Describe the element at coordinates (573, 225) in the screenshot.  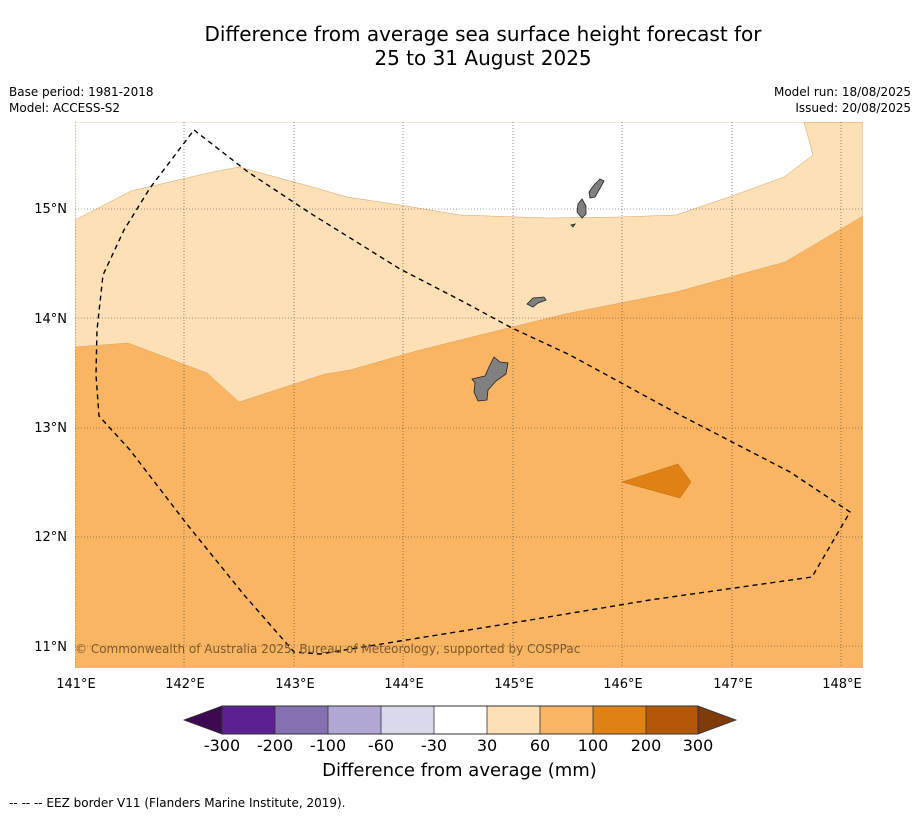
I see `aguijan-islet` at that location.